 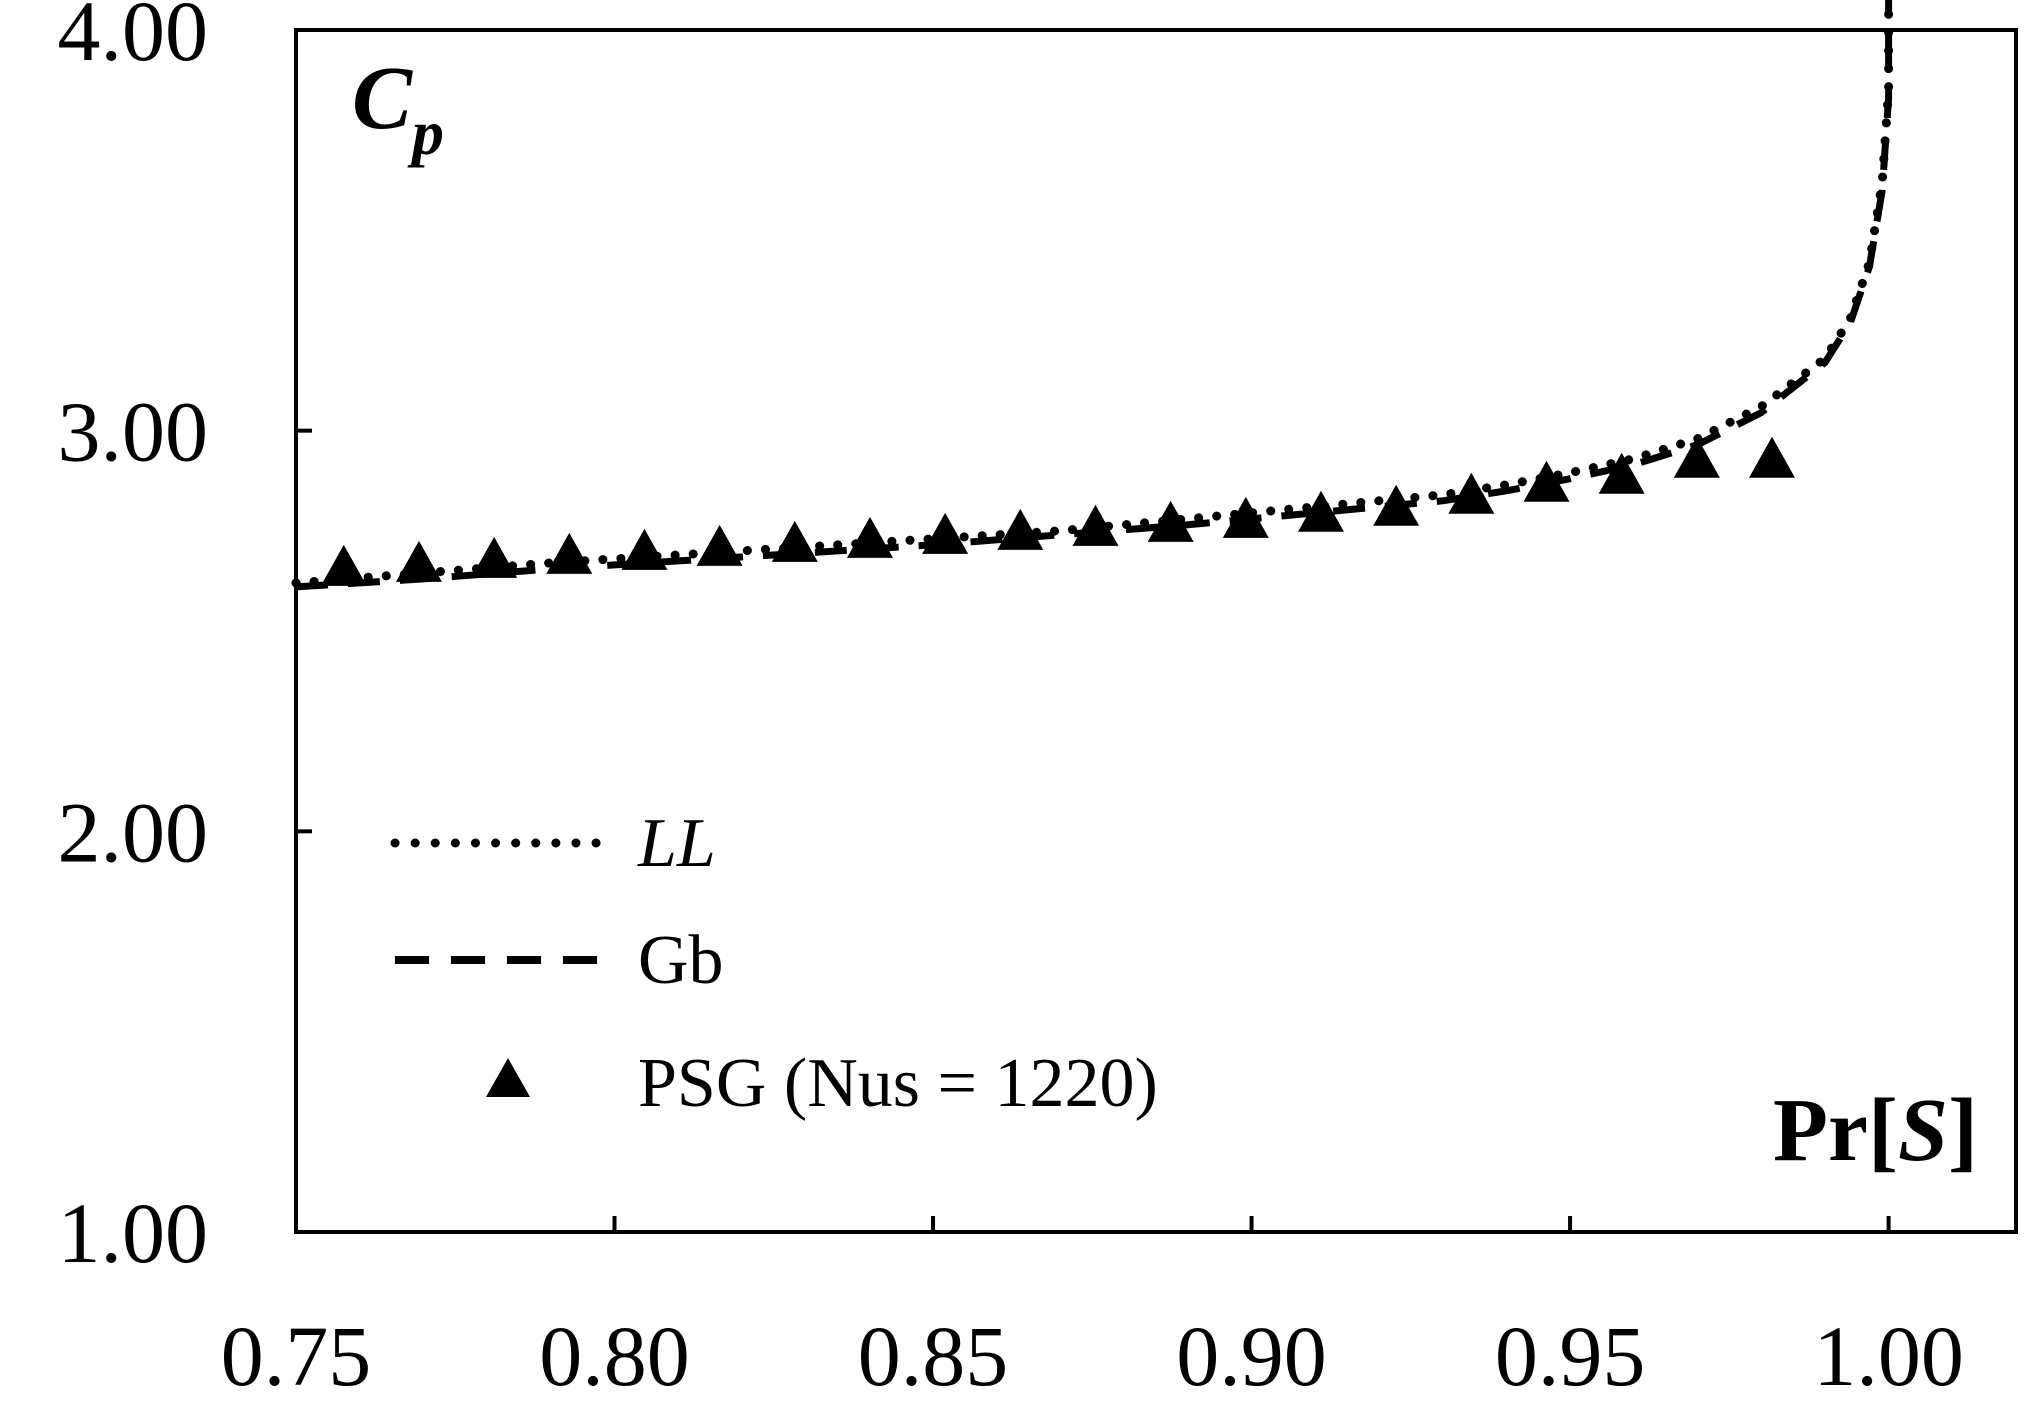 I want to click on x-tick-label: 0.85, so click(x=933, y=1356).